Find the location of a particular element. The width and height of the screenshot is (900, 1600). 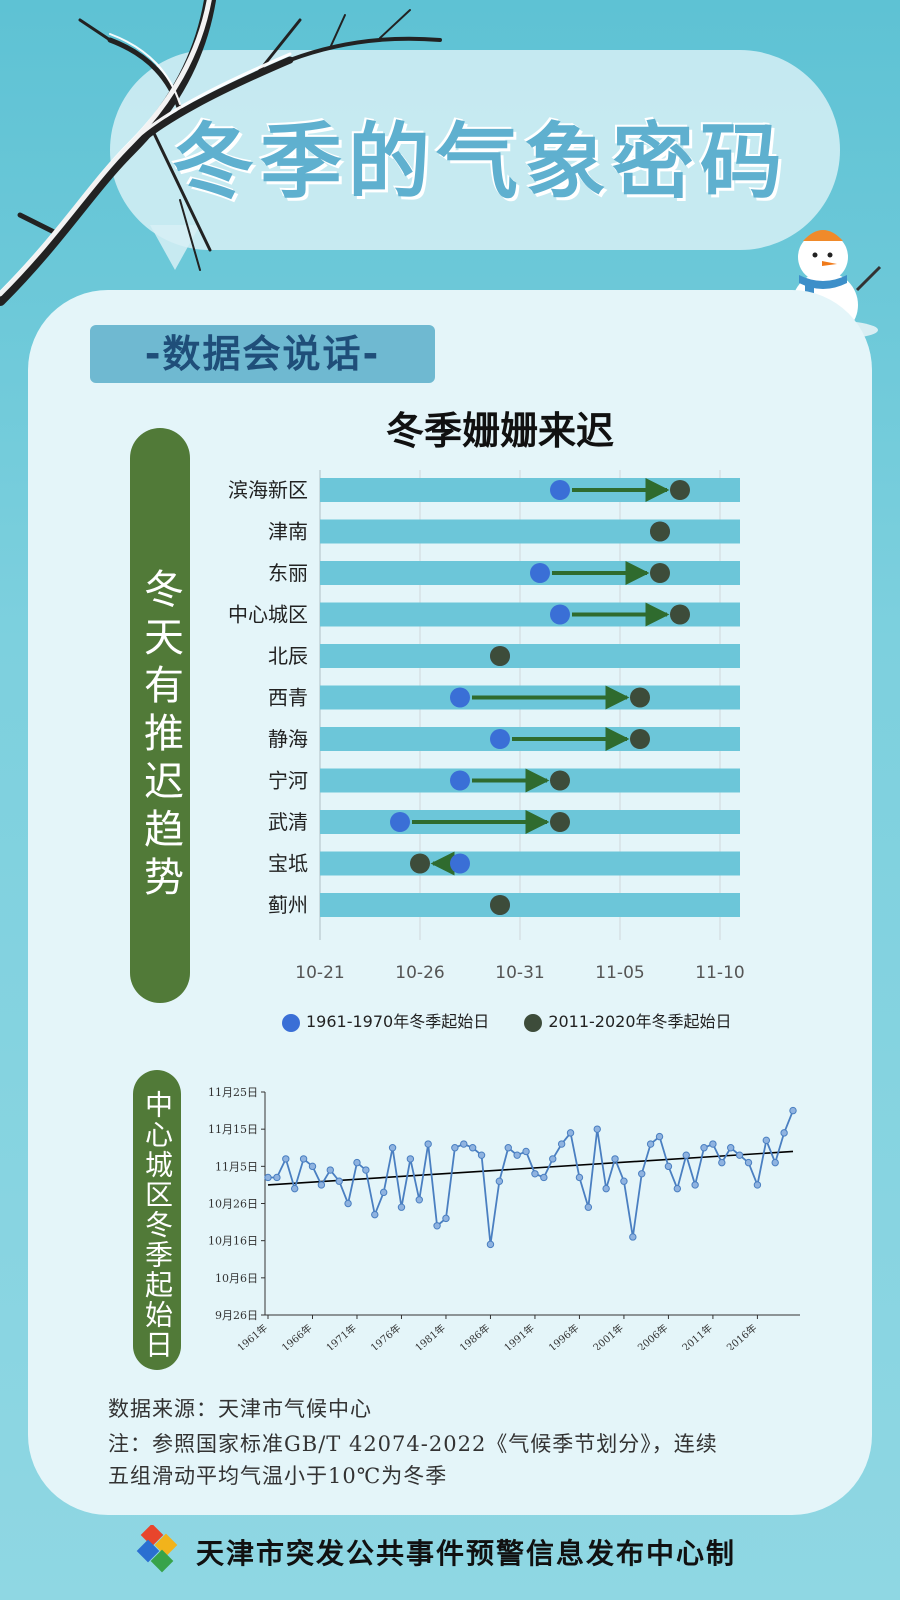

legend-label-1961: 1961-1970年冬季起始日 is located at coordinates (398, 1021).